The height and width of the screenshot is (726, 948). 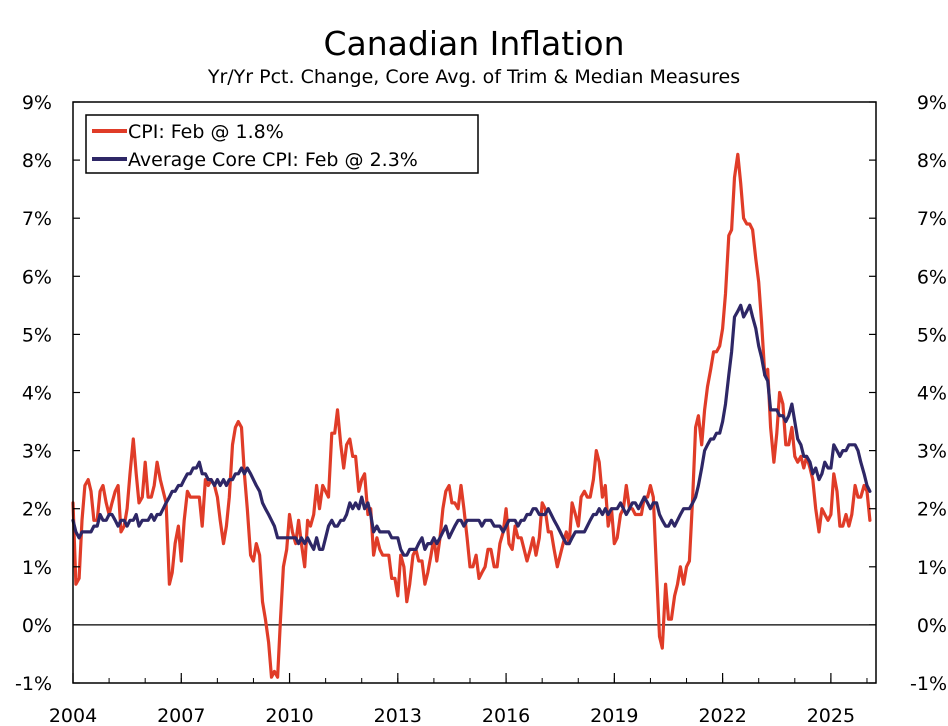 What do you see at coordinates (831, 715) in the screenshot?
I see `x-tick-label: 2025` at bounding box center [831, 715].